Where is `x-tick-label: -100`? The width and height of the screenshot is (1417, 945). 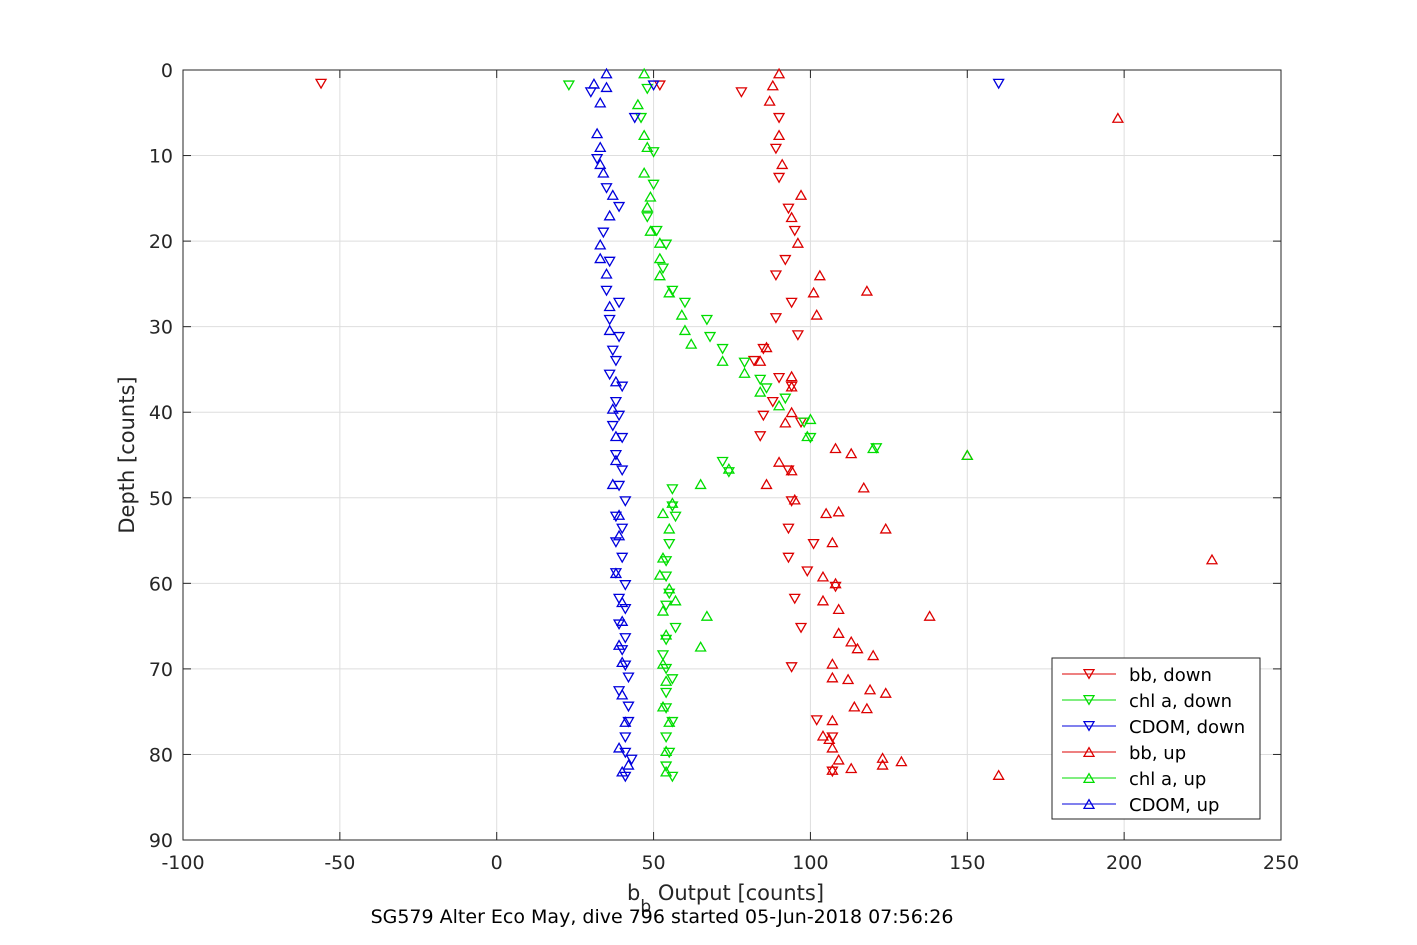 x-tick-label: -100 is located at coordinates (182, 863).